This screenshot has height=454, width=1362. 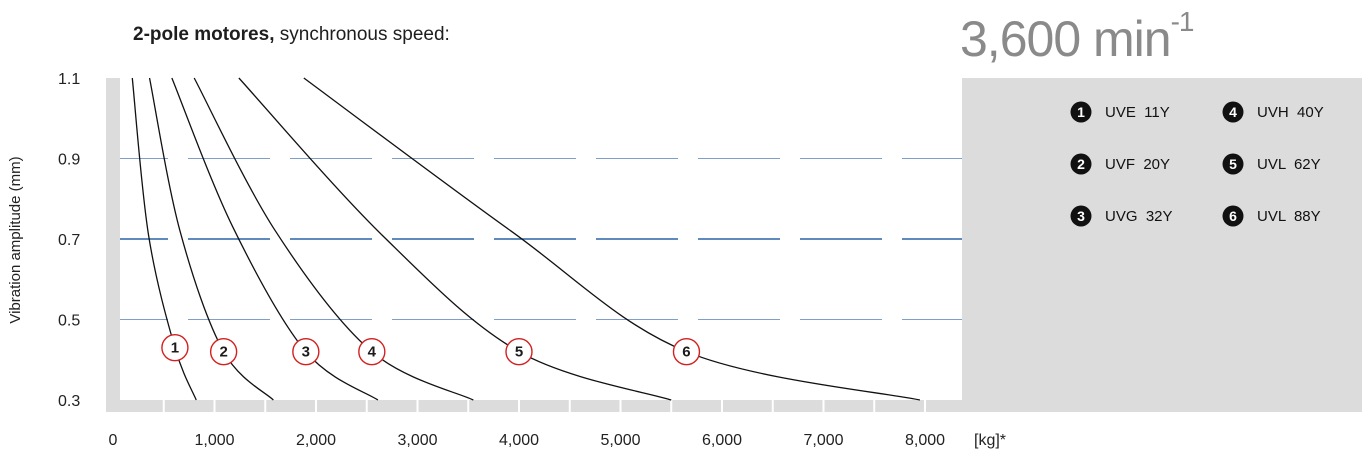 What do you see at coordinates (113, 440) in the screenshot?
I see `x-tick-label: 0` at bounding box center [113, 440].